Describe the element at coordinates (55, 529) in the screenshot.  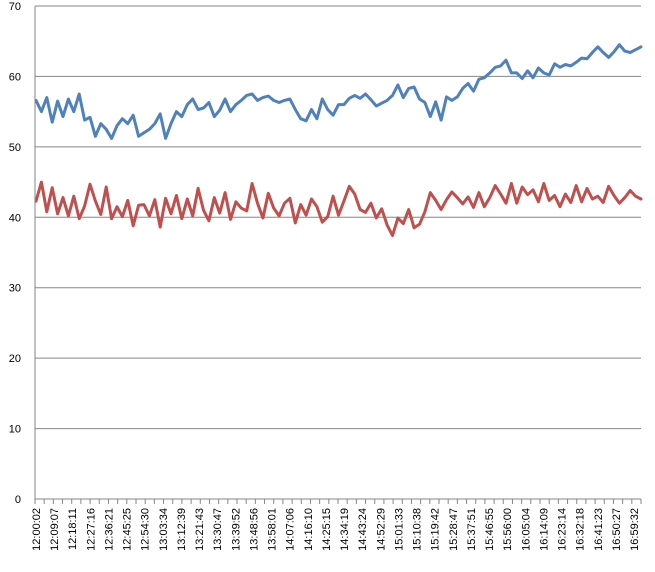
I see `x-tick-label: 12:09:07` at that location.